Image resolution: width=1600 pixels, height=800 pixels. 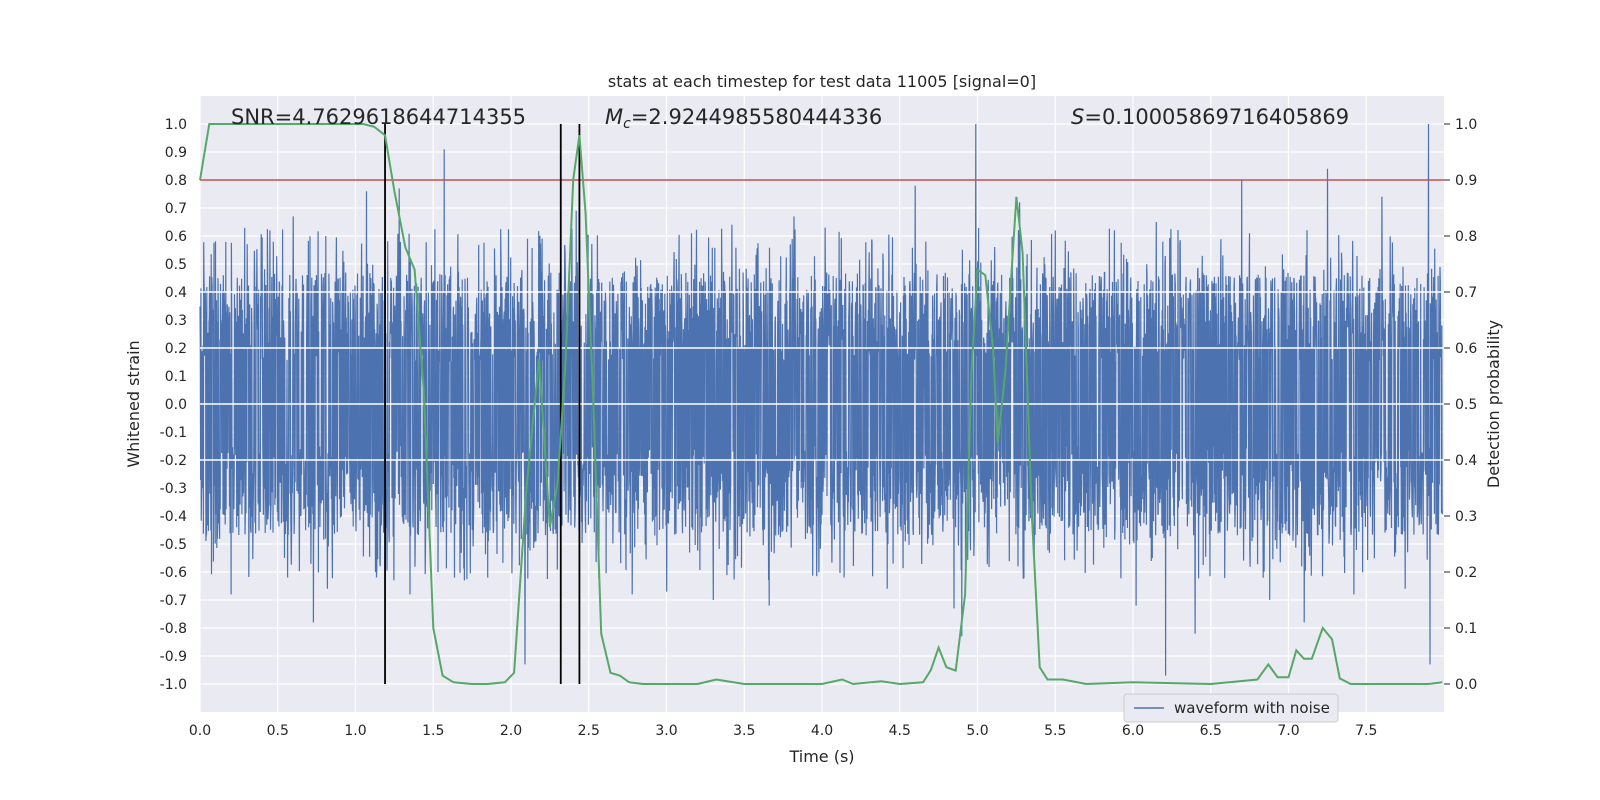 What do you see at coordinates (378, 117) in the screenshot?
I see `snr-annotation: SNR=4.7629618644714355` at bounding box center [378, 117].